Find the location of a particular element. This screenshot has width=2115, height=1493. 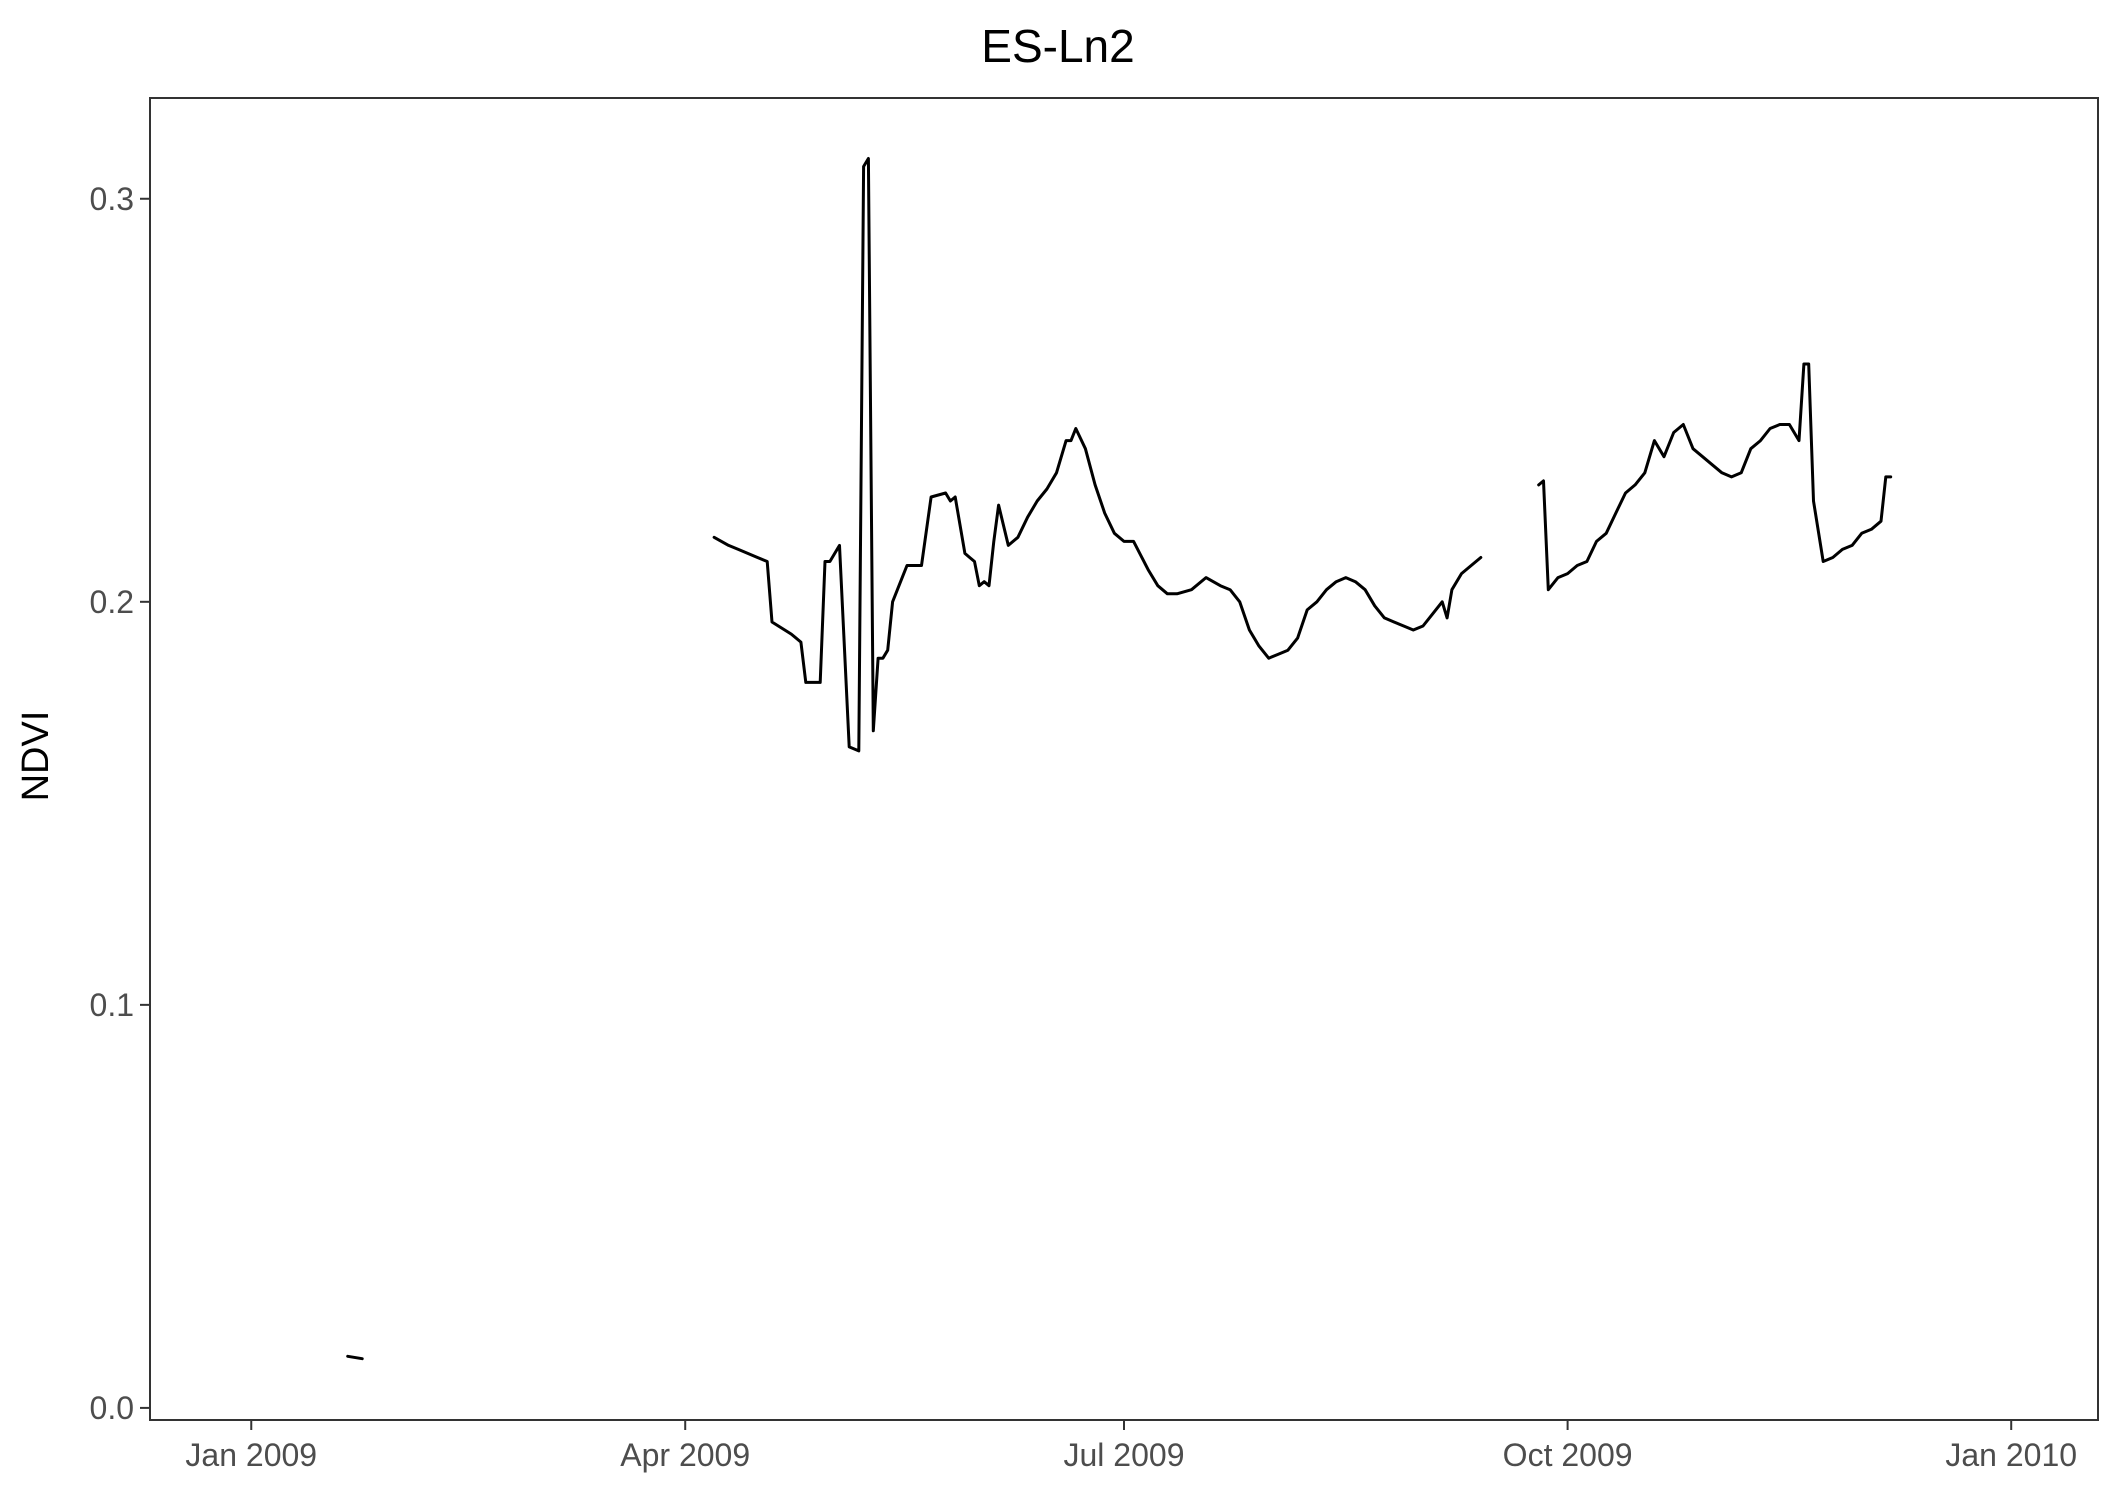

x-axis: Jan 2009 Apr 2009 Jul 2009 Oct 2009 Jan 2010 is located at coordinates (1131, 1446).